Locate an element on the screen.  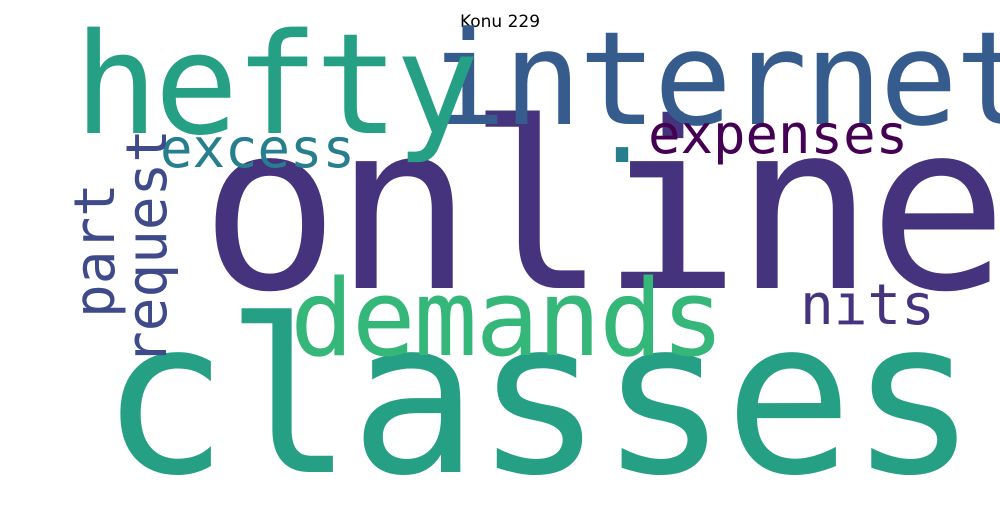
word-excess: excess is located at coordinates (258, 148).